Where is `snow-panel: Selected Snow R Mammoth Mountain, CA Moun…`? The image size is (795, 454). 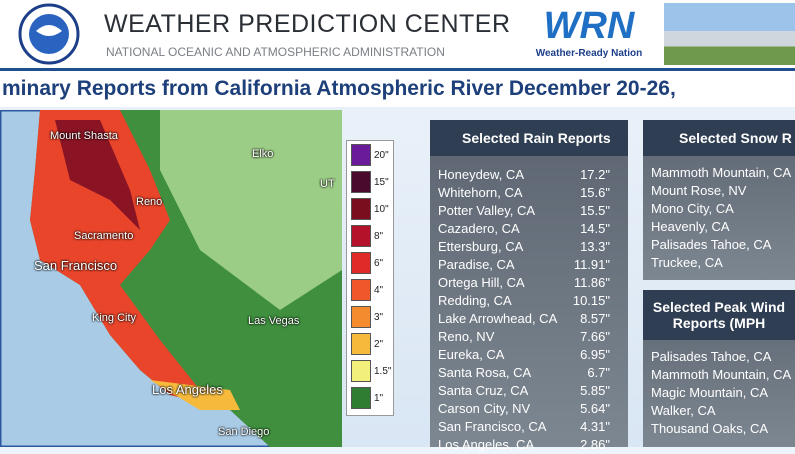 snow-panel: Selected Snow R Mammoth Mountain, CA Moun… is located at coordinates (719, 200).